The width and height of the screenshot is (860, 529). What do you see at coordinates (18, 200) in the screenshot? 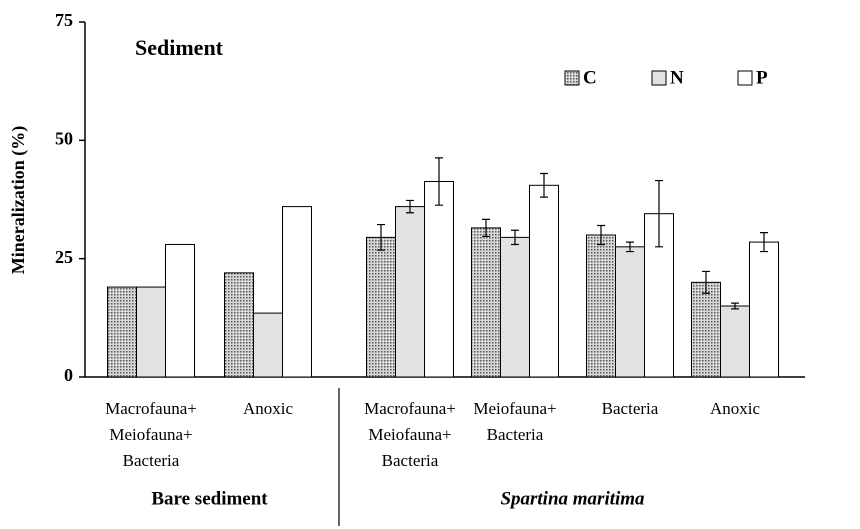
I see `y-axis-label: Mineralization (%)` at bounding box center [18, 200].